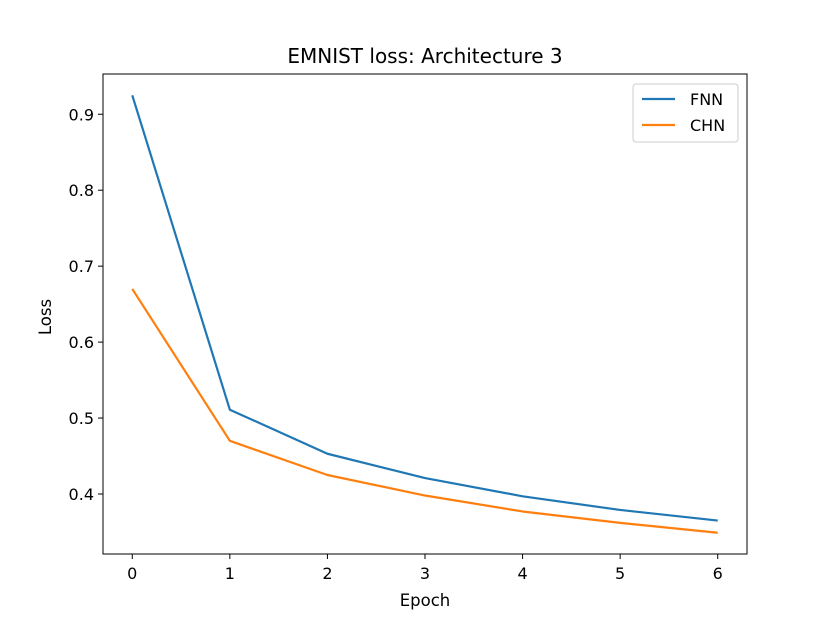  Describe the element at coordinates (45, 317) in the screenshot. I see `y-axis-label: Loss` at that location.